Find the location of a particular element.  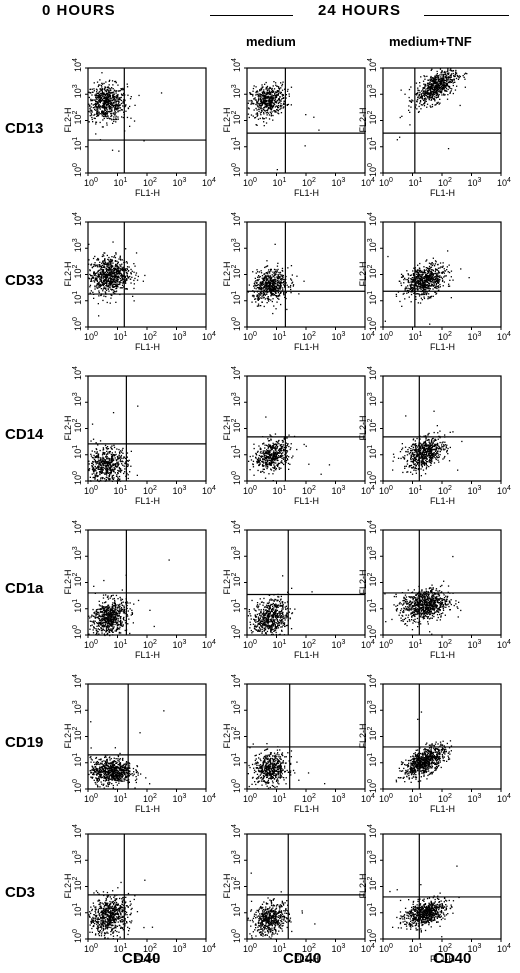

y-tick-label: 103 is located at coordinates (372, 245).